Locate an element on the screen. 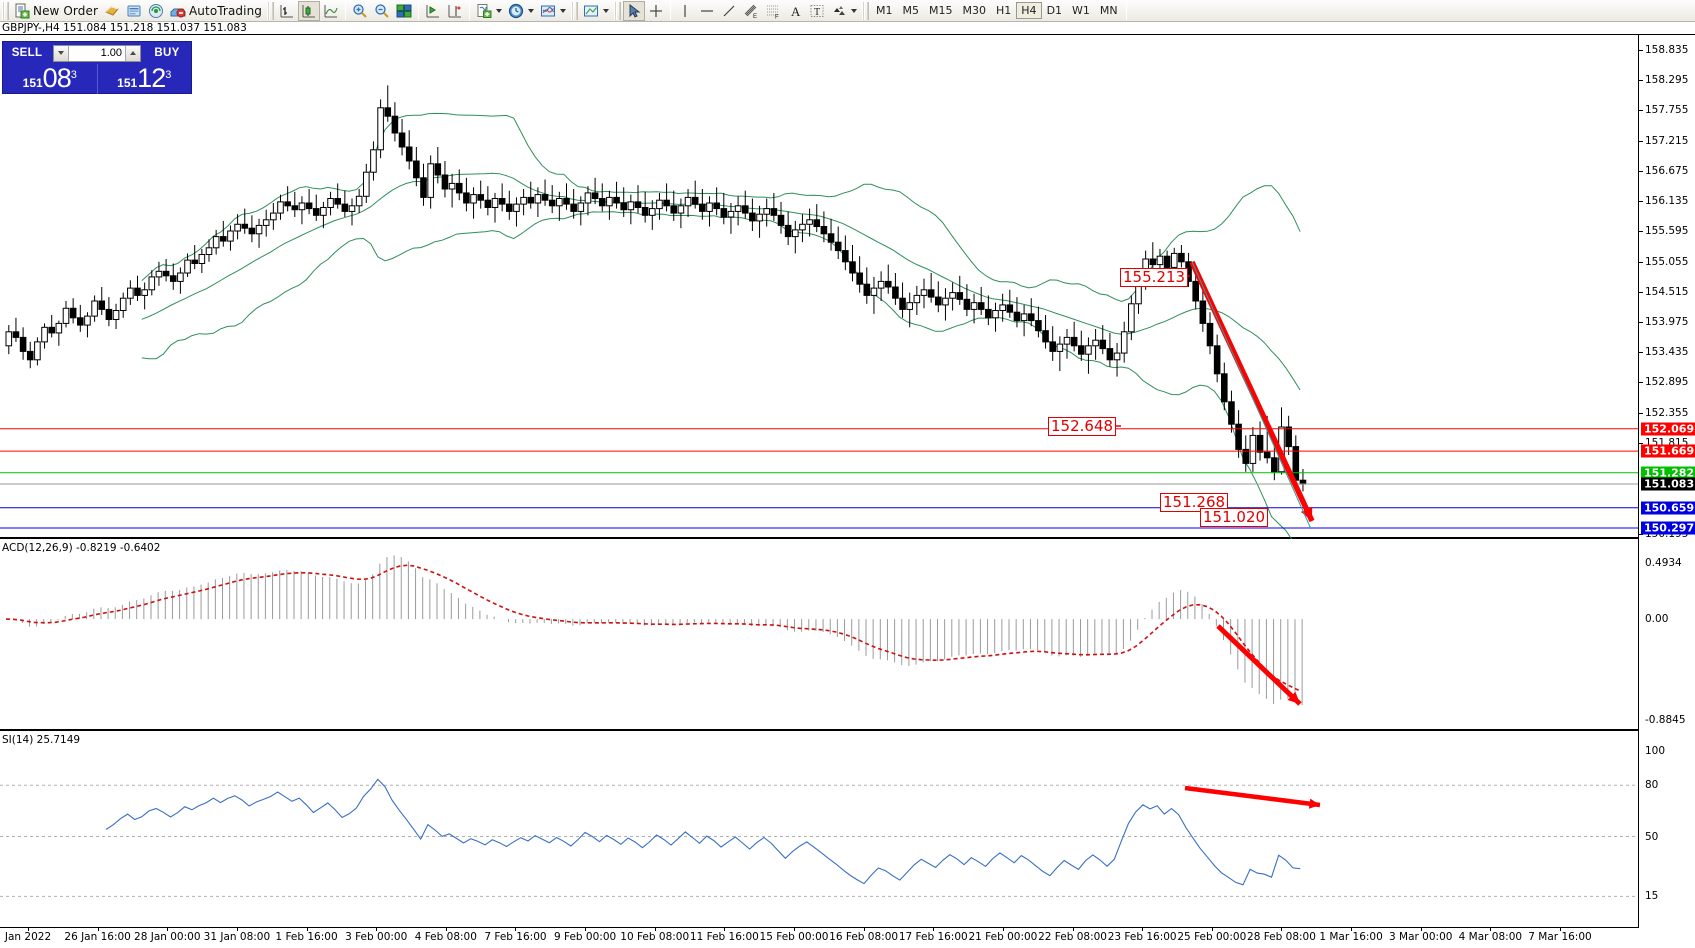 The image size is (1695, 948). chart-shift-button is located at coordinates (455, 11).